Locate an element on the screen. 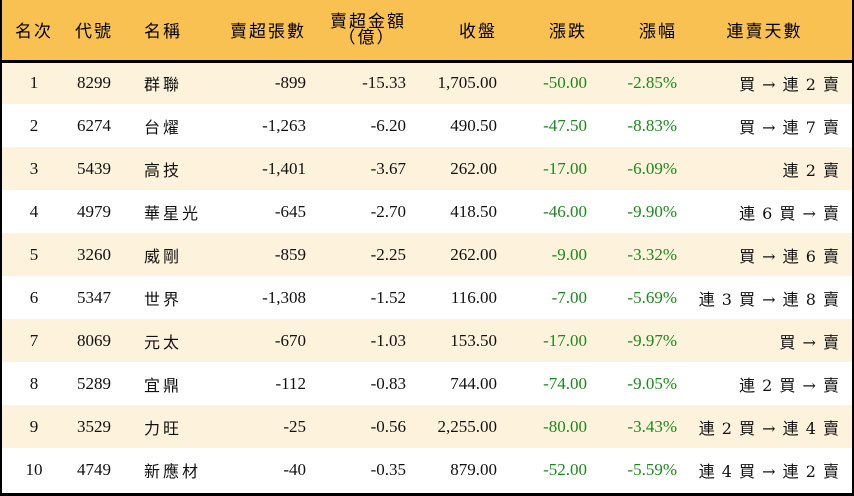  streak-cell: 連 2 賣 is located at coordinates (811, 170).